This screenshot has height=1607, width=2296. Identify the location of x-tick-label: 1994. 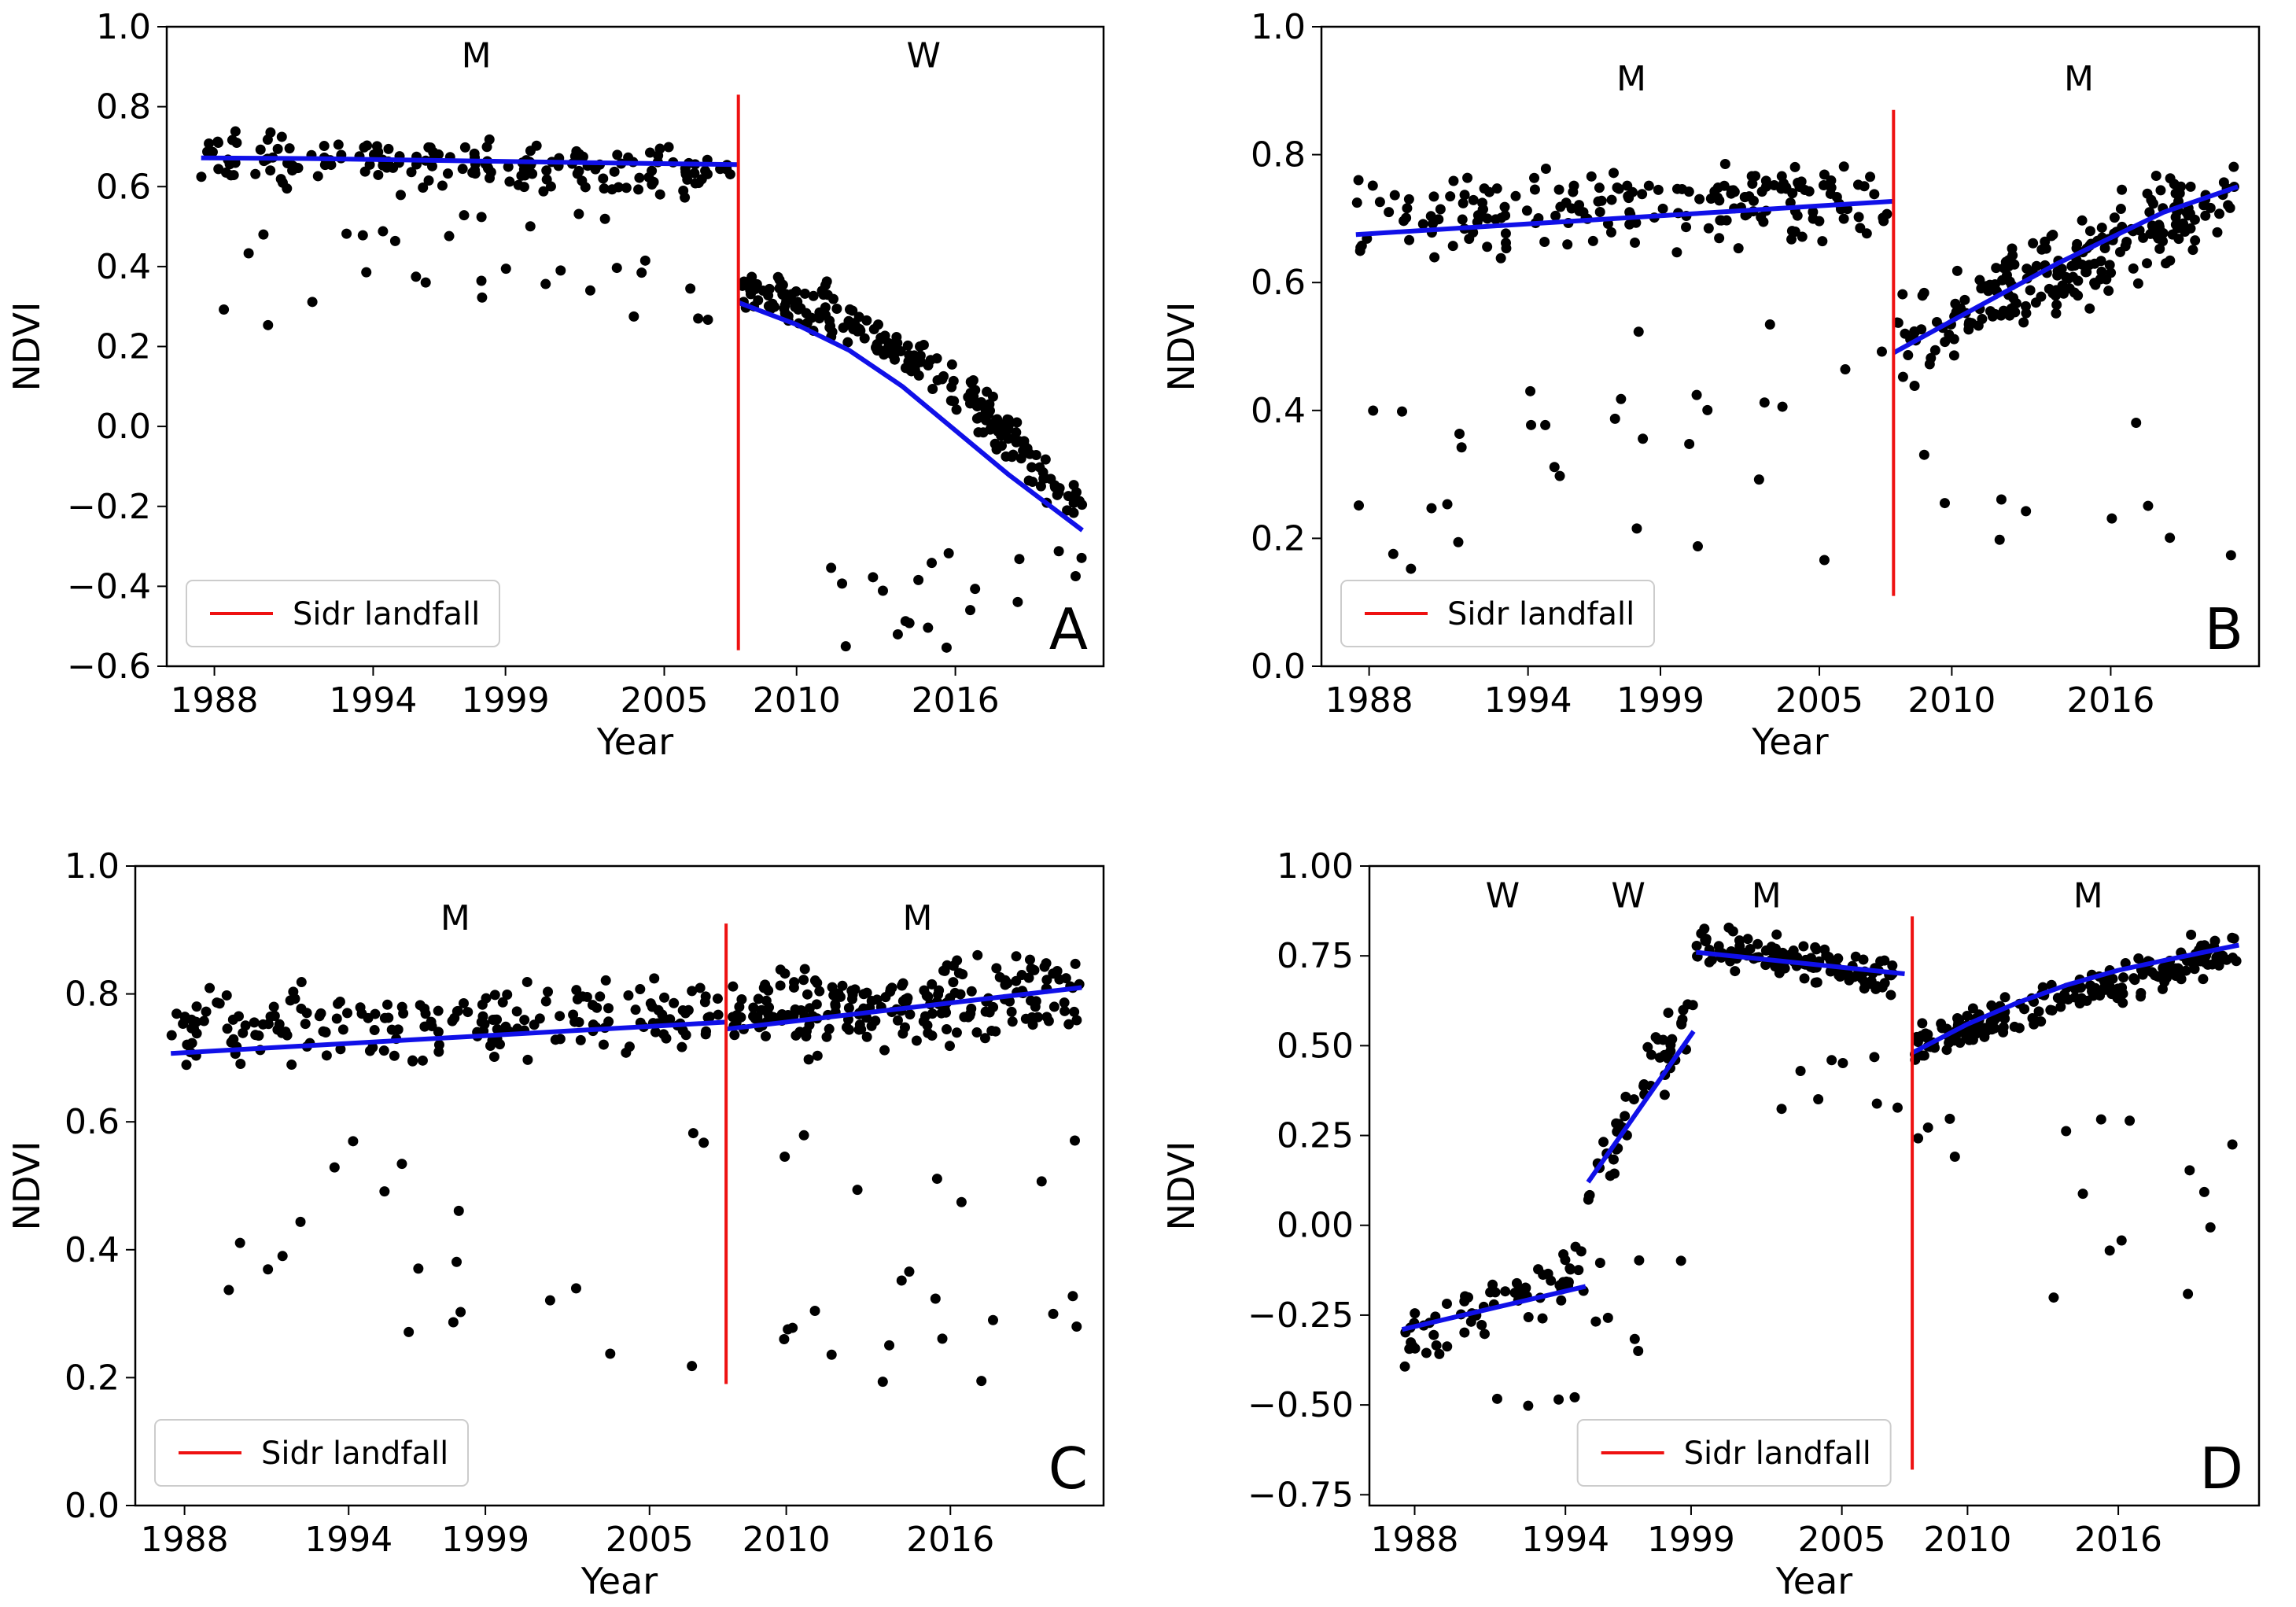
(1565, 1540).